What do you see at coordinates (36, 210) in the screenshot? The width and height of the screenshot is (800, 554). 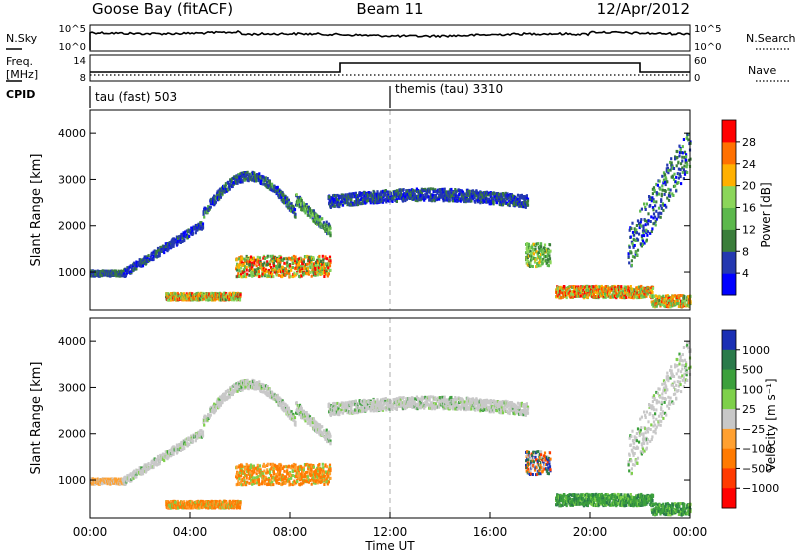 I see `power-ylabel: Slant Range [km]` at bounding box center [36, 210].